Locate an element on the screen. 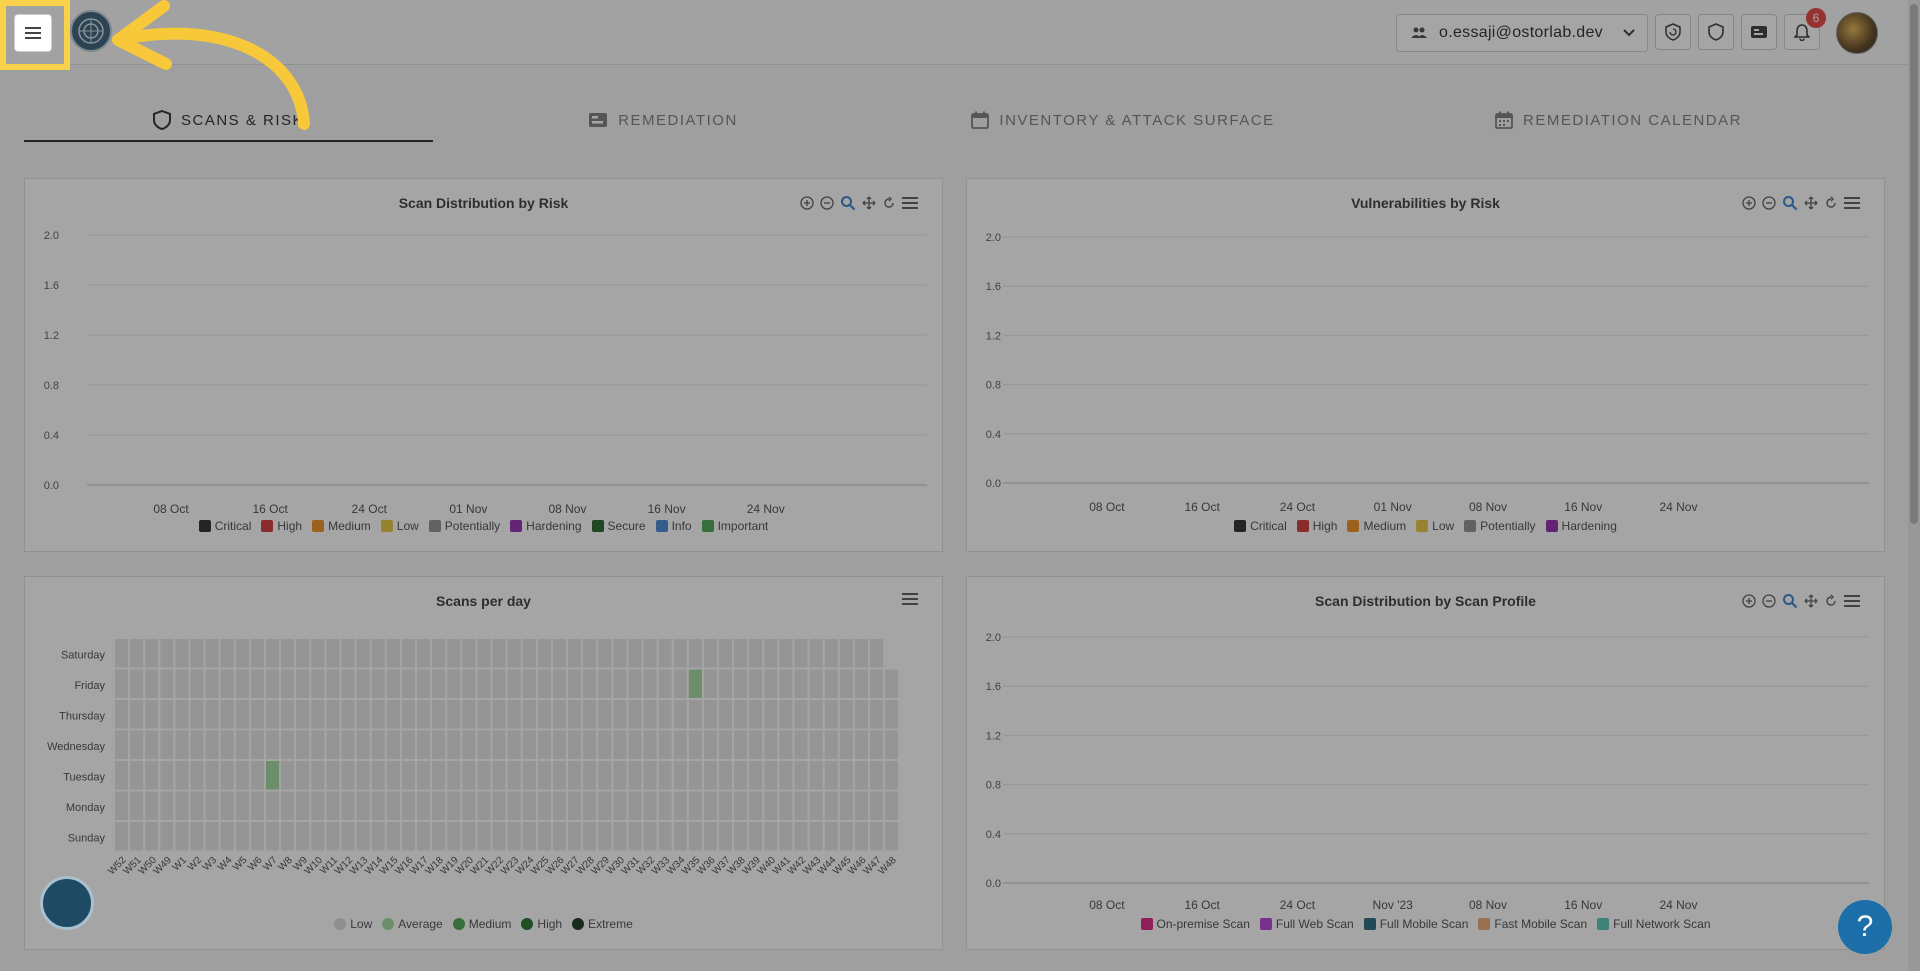  scrollbar-thumb is located at coordinates (1914, 264).